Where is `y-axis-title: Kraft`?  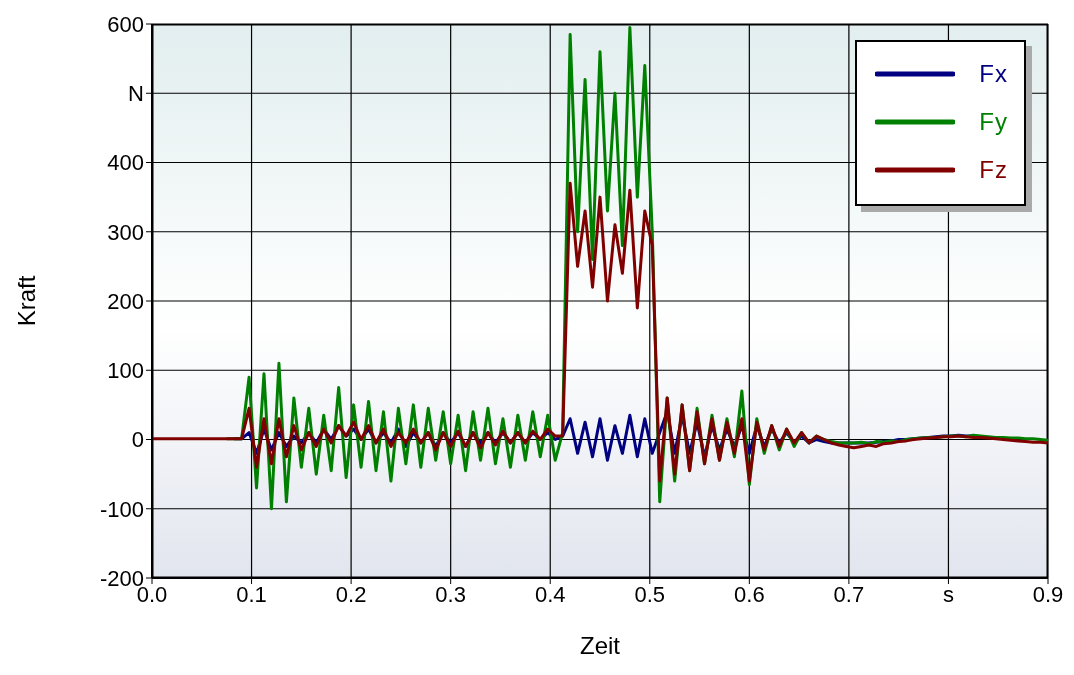 y-axis-title: Kraft is located at coordinates (26, 301).